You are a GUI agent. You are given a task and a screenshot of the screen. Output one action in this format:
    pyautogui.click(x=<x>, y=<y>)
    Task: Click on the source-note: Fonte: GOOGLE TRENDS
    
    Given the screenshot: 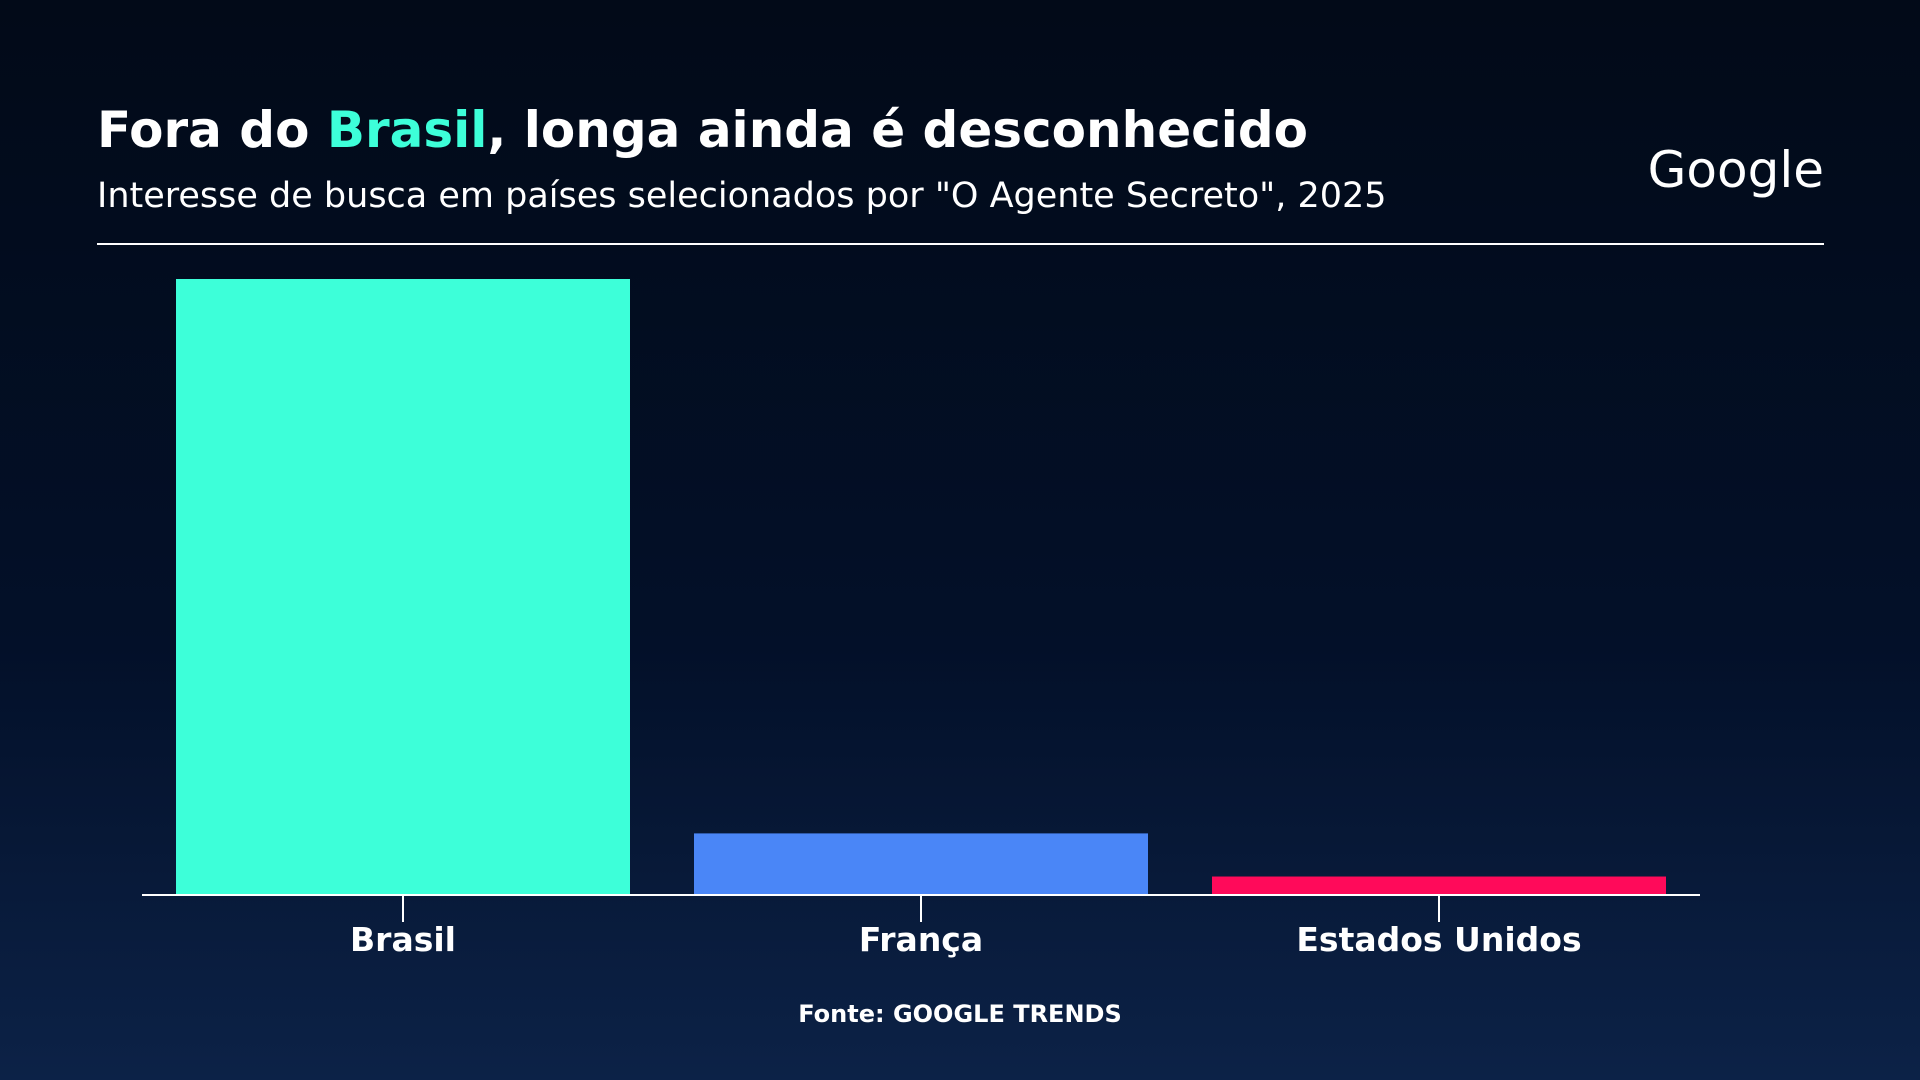 What is the action you would take?
    pyautogui.click(x=959, y=1014)
    